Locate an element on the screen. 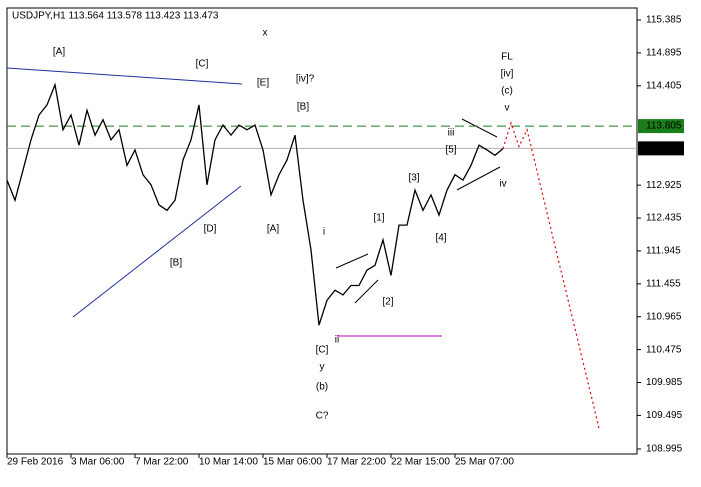 The image size is (701, 487). y-tick-label: 109.495 is located at coordinates (664, 415).